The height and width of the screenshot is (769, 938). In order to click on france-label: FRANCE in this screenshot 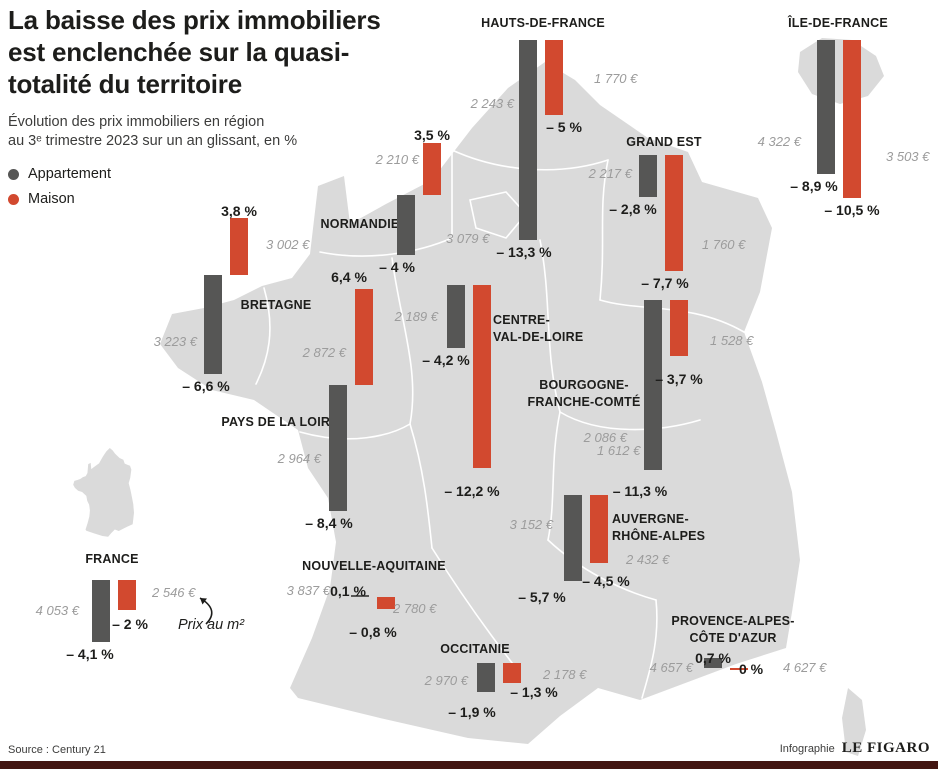, I will do `click(111, 559)`.